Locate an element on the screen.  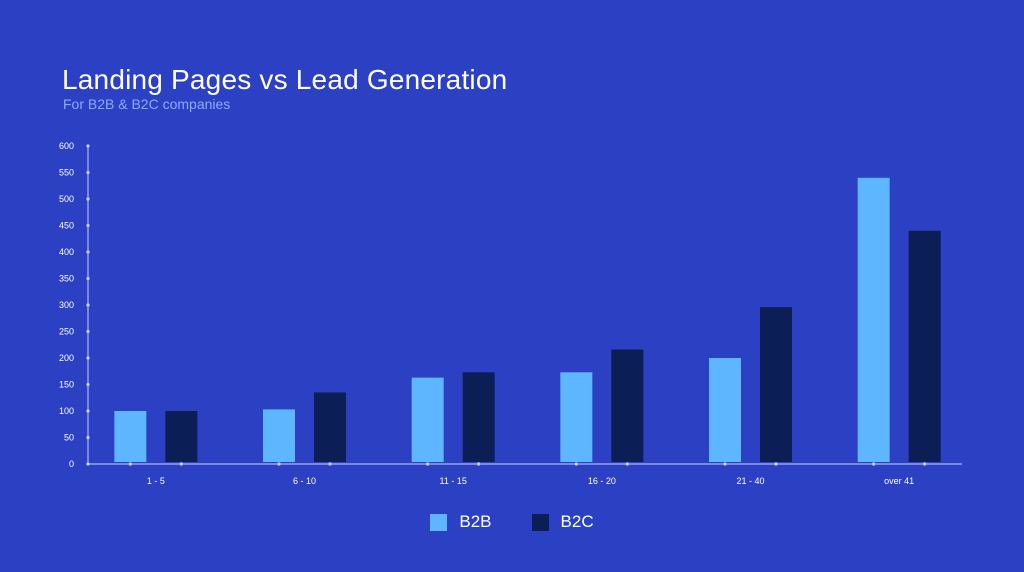
y-tick-label: 100 is located at coordinates (66, 411).